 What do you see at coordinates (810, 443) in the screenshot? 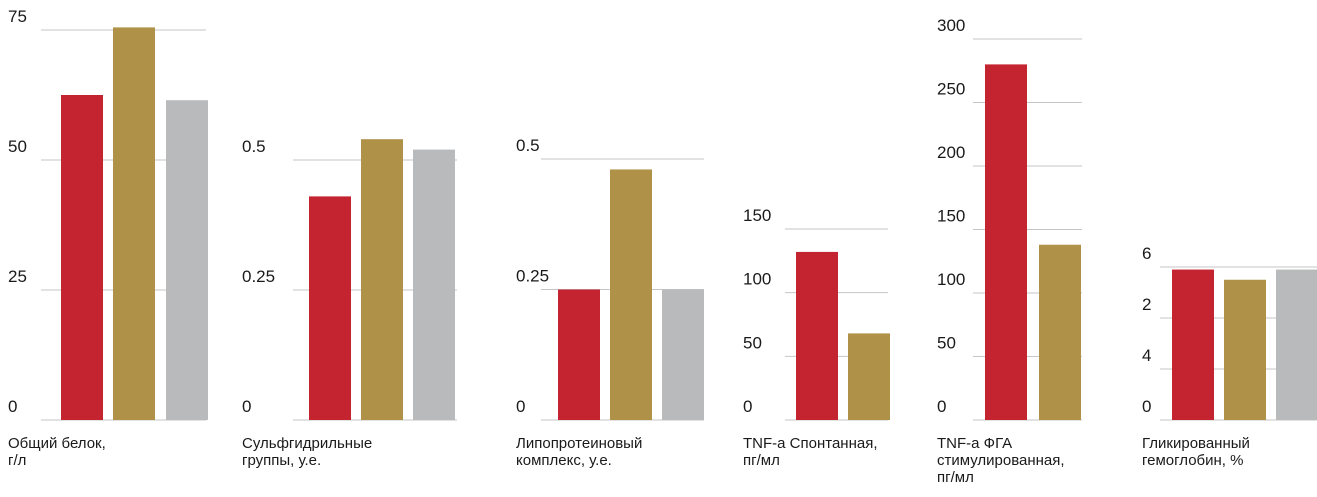
I see `x-caption-line: TNF-a Спонтанная,` at bounding box center [810, 443].